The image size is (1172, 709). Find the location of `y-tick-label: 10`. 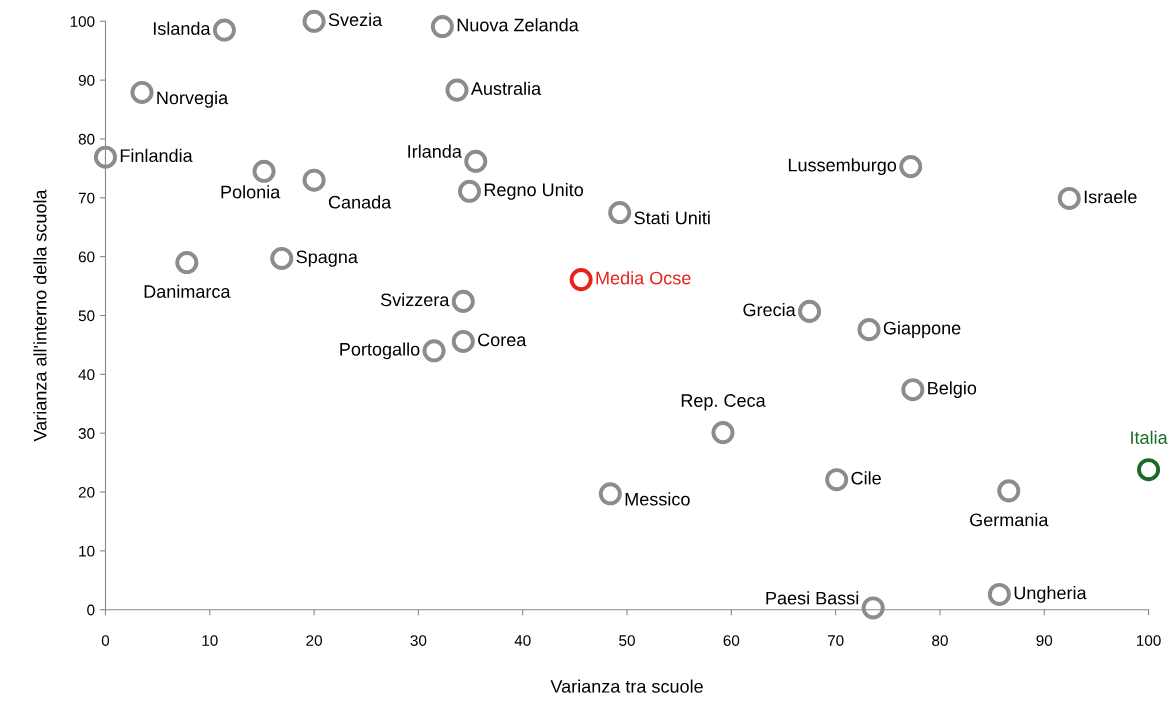

y-tick-label: 10 is located at coordinates (87, 551).